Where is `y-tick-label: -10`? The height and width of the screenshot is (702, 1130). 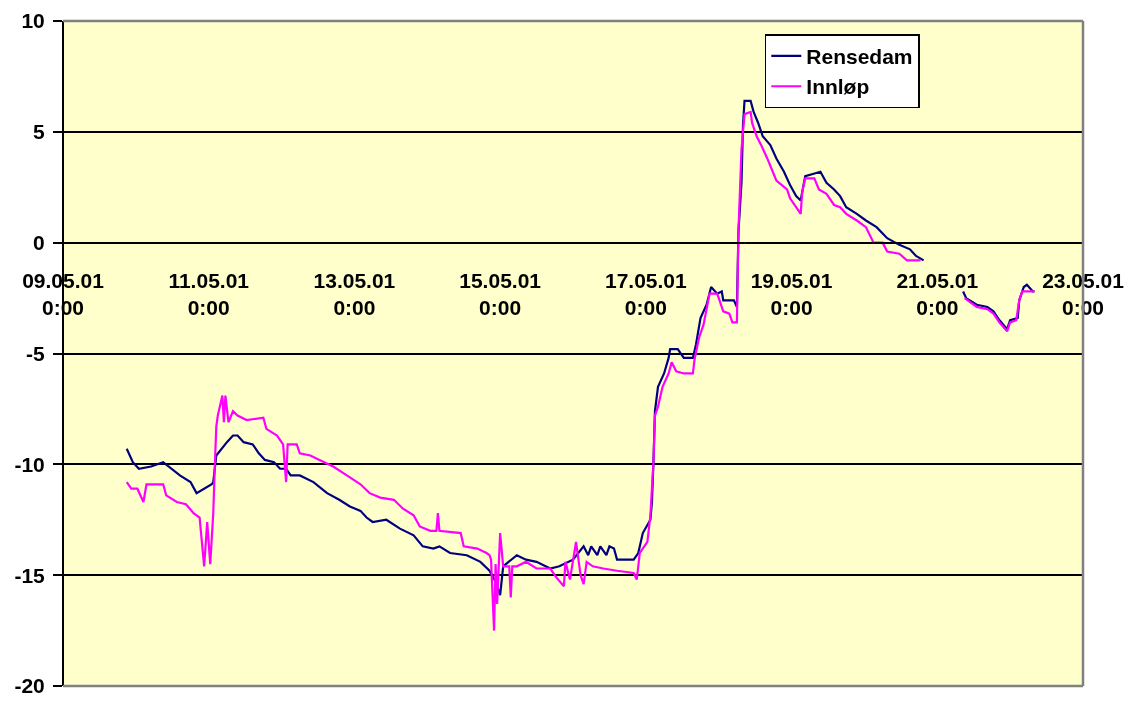 y-tick-label: -10 is located at coordinates (29, 464).